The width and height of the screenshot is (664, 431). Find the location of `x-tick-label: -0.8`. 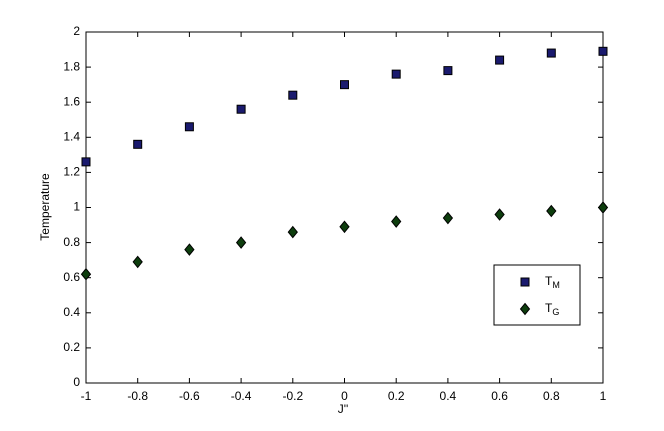

x-tick-label: -0.8 is located at coordinates (137, 396).